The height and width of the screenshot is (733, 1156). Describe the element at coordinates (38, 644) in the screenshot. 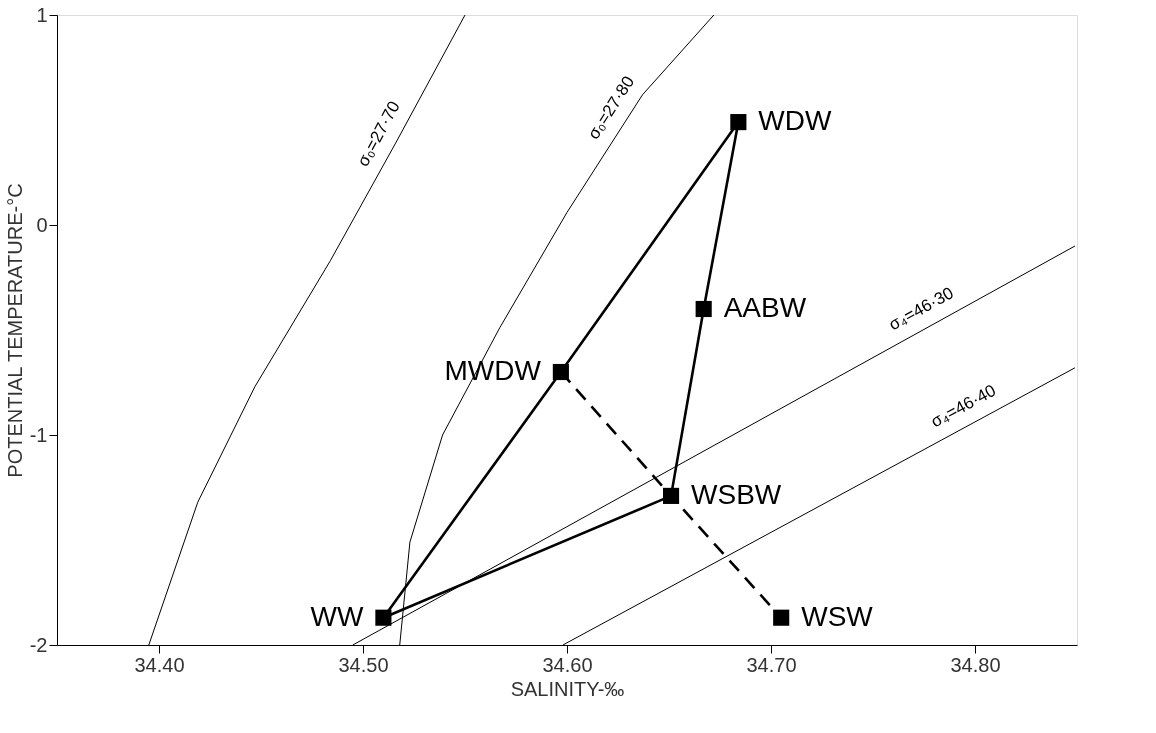

I see `y-tick-label: -2` at that location.